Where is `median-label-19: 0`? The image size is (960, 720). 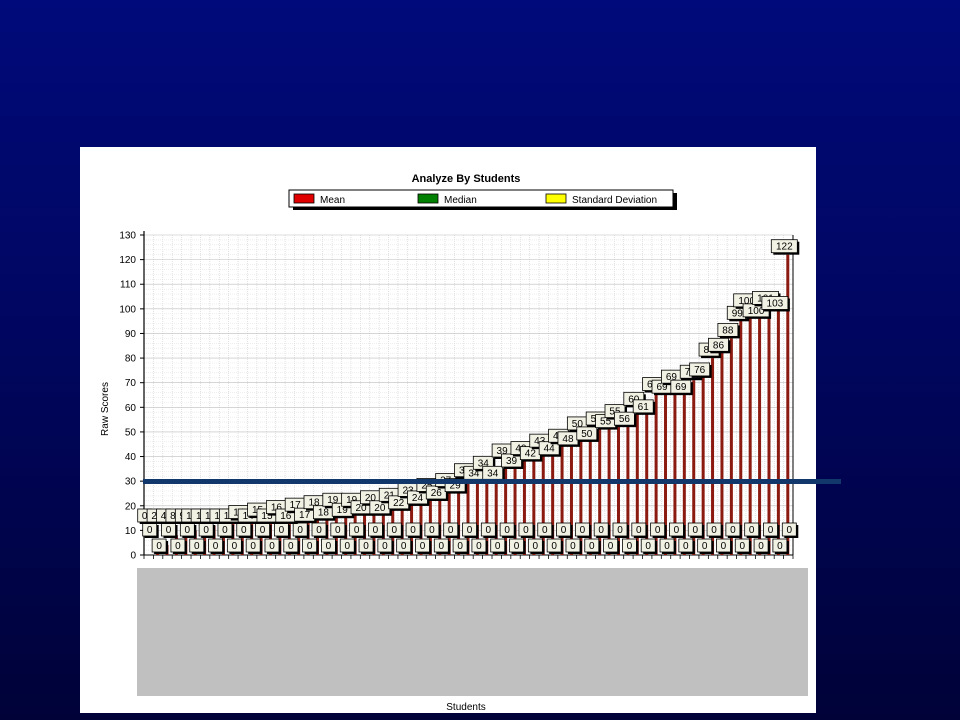 median-label-19: 0 is located at coordinates (329, 546).